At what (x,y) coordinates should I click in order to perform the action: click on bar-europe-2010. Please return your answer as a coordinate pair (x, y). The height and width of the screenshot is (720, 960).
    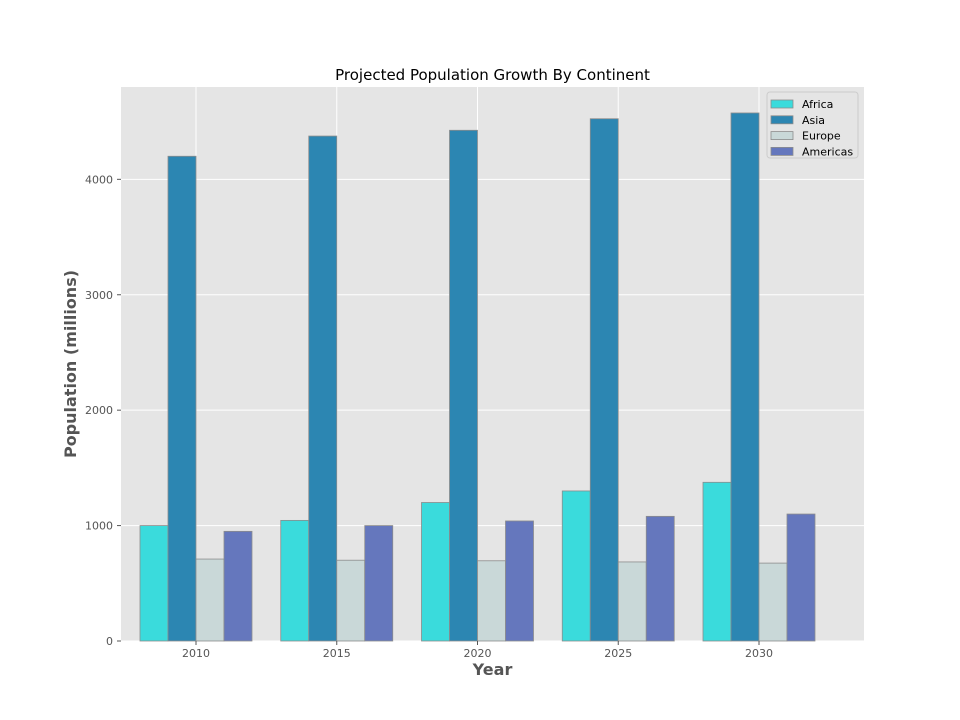
    Looking at the image, I should click on (210, 600).